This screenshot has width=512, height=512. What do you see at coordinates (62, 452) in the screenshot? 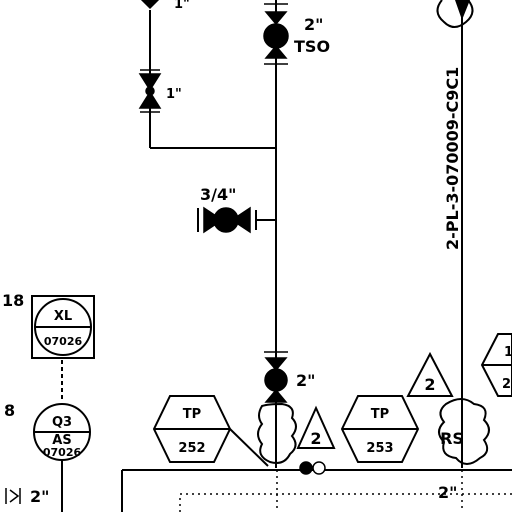
I see `instrument-qs-bottom: 07026` at bounding box center [62, 452].